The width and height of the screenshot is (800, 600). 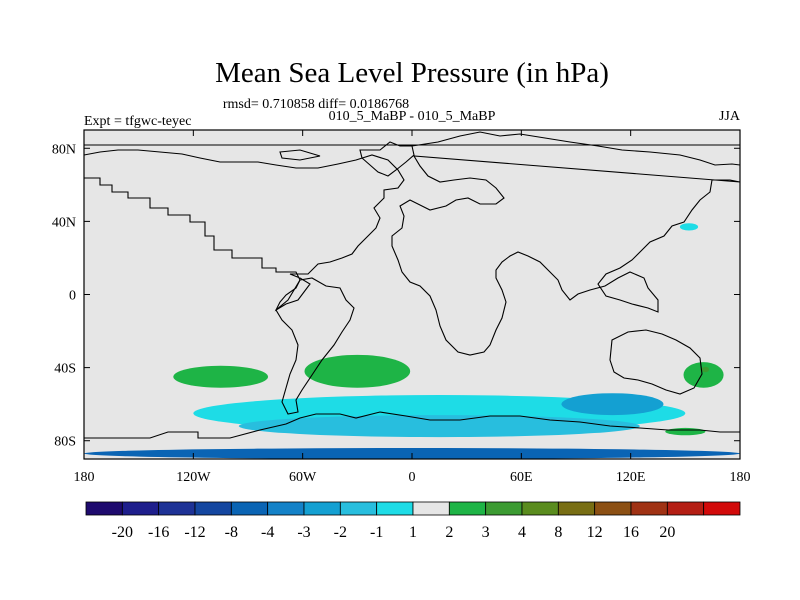 What do you see at coordinates (158, 532) in the screenshot?
I see `colorbar-label-1: -16` at bounding box center [158, 532].